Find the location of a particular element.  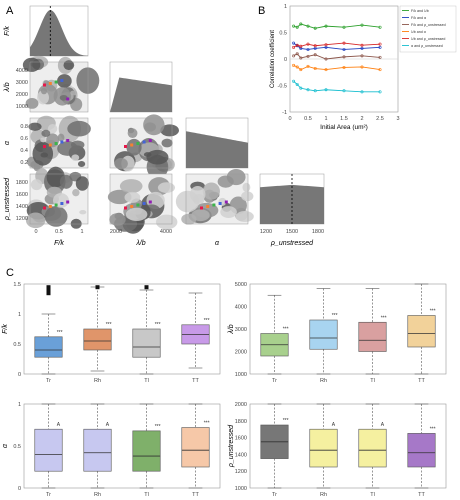

y-axis-label: Correlation coefficient is located at coordinates (273, 59).